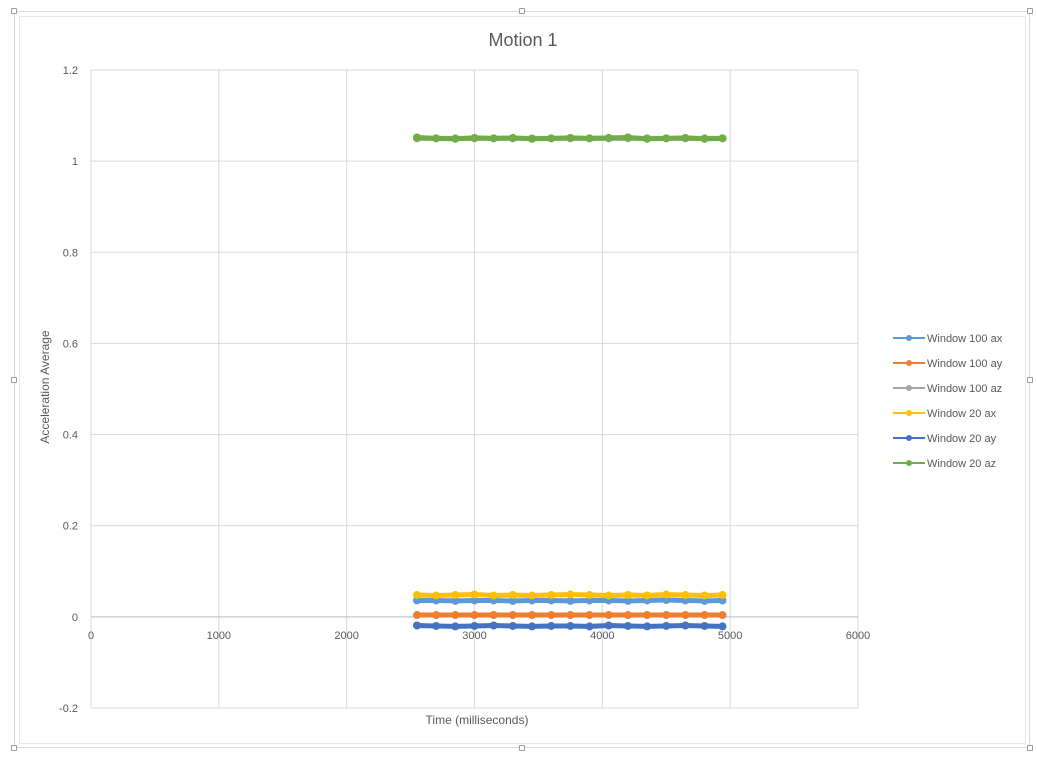  I want to click on resize-handle-top-left, so click(14, 11).